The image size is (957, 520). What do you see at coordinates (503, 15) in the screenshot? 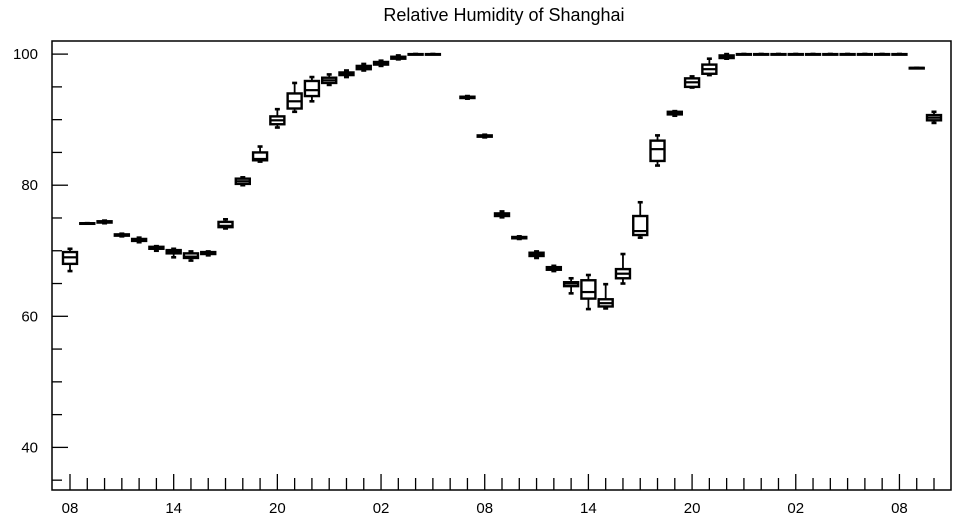
I see `chart-title: Relative Humidity of Shanghai` at bounding box center [503, 15].